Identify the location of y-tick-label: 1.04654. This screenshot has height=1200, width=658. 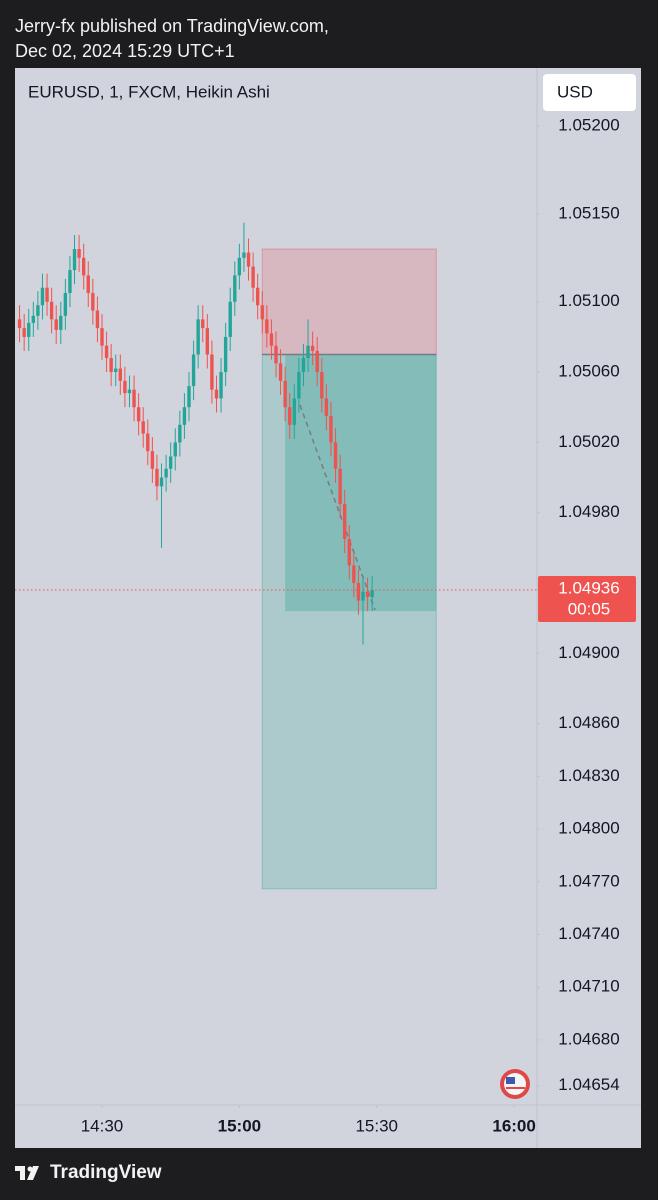
(588, 1084).